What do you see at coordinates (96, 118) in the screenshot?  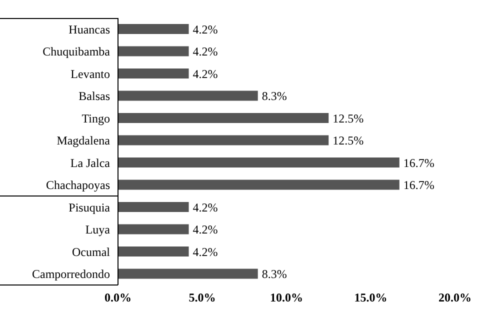 I see `y-tick-label: Tingo` at bounding box center [96, 118].